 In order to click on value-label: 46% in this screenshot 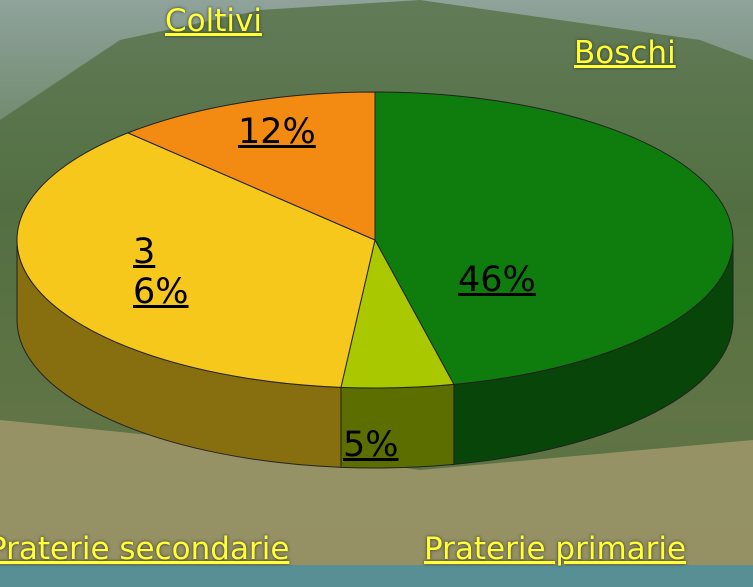, I will do `click(497, 280)`.